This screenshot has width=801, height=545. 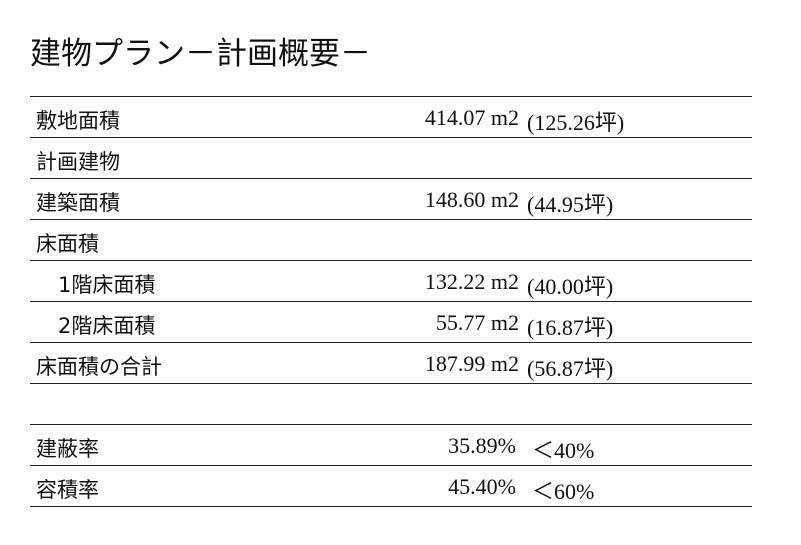 I want to click on row-label: 建蔽率, so click(x=67, y=449).